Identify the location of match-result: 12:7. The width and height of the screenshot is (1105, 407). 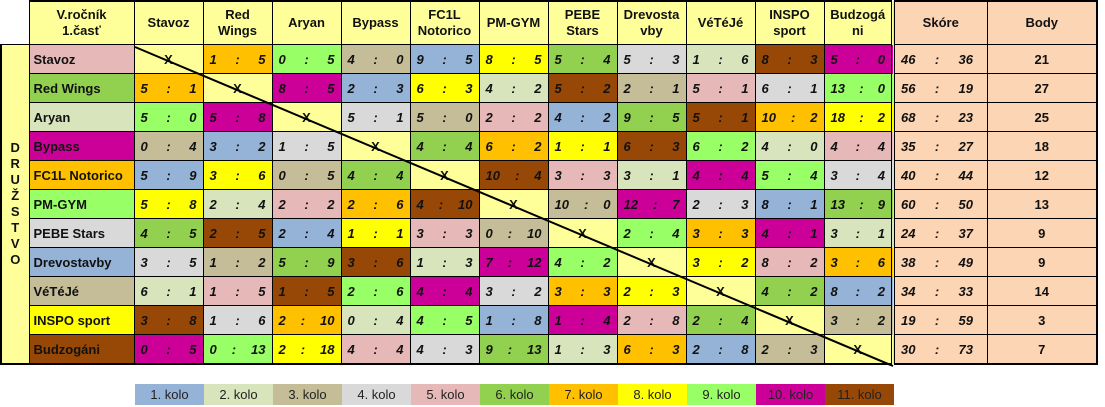
(651, 204).